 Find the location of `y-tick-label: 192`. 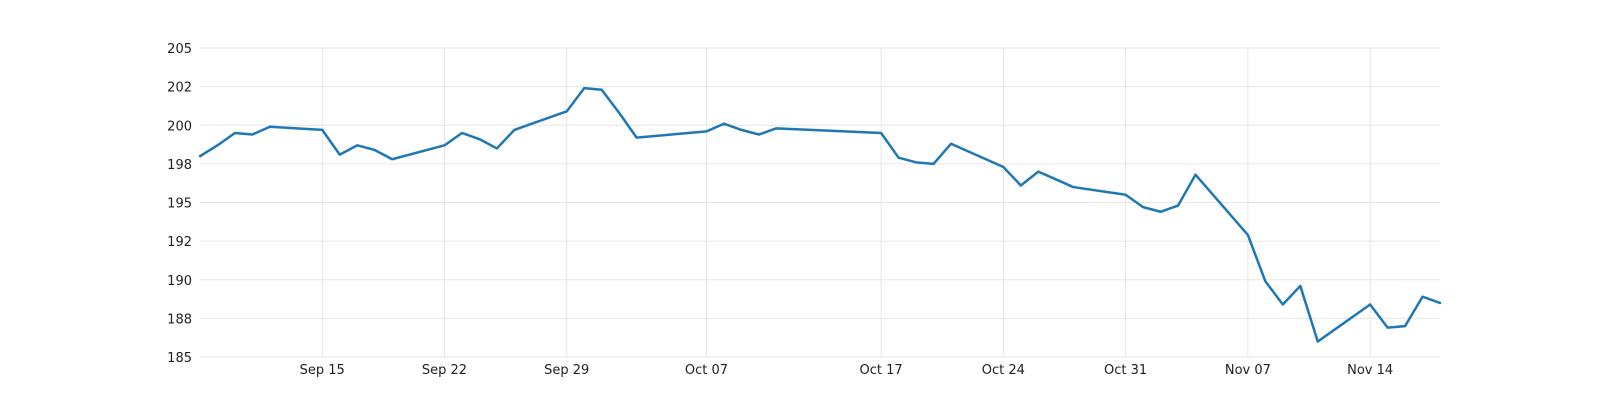

y-tick-label: 192 is located at coordinates (179, 242).